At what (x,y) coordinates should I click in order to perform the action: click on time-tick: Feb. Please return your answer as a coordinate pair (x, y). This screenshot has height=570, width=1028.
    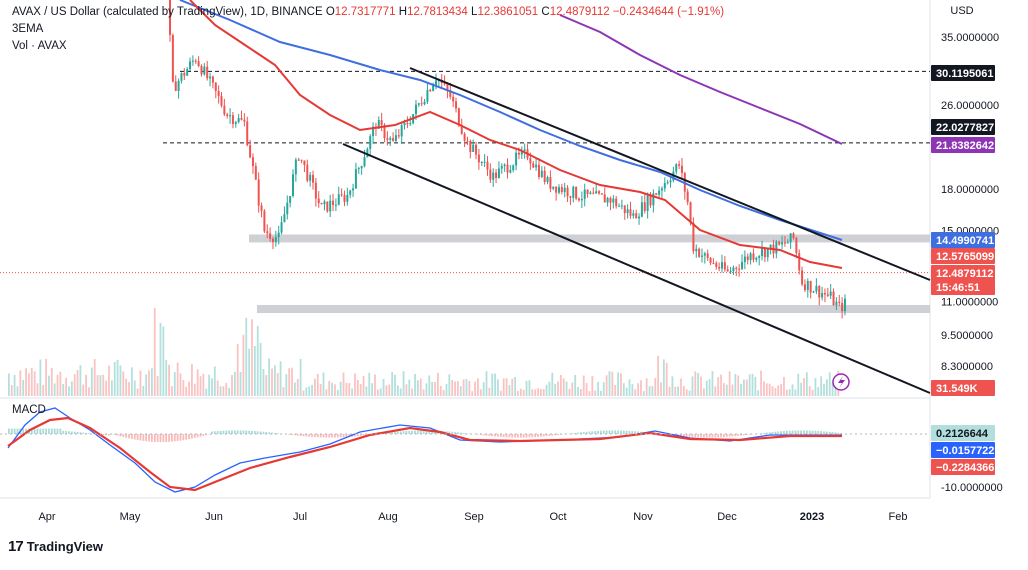
    Looking at the image, I should click on (898, 517).